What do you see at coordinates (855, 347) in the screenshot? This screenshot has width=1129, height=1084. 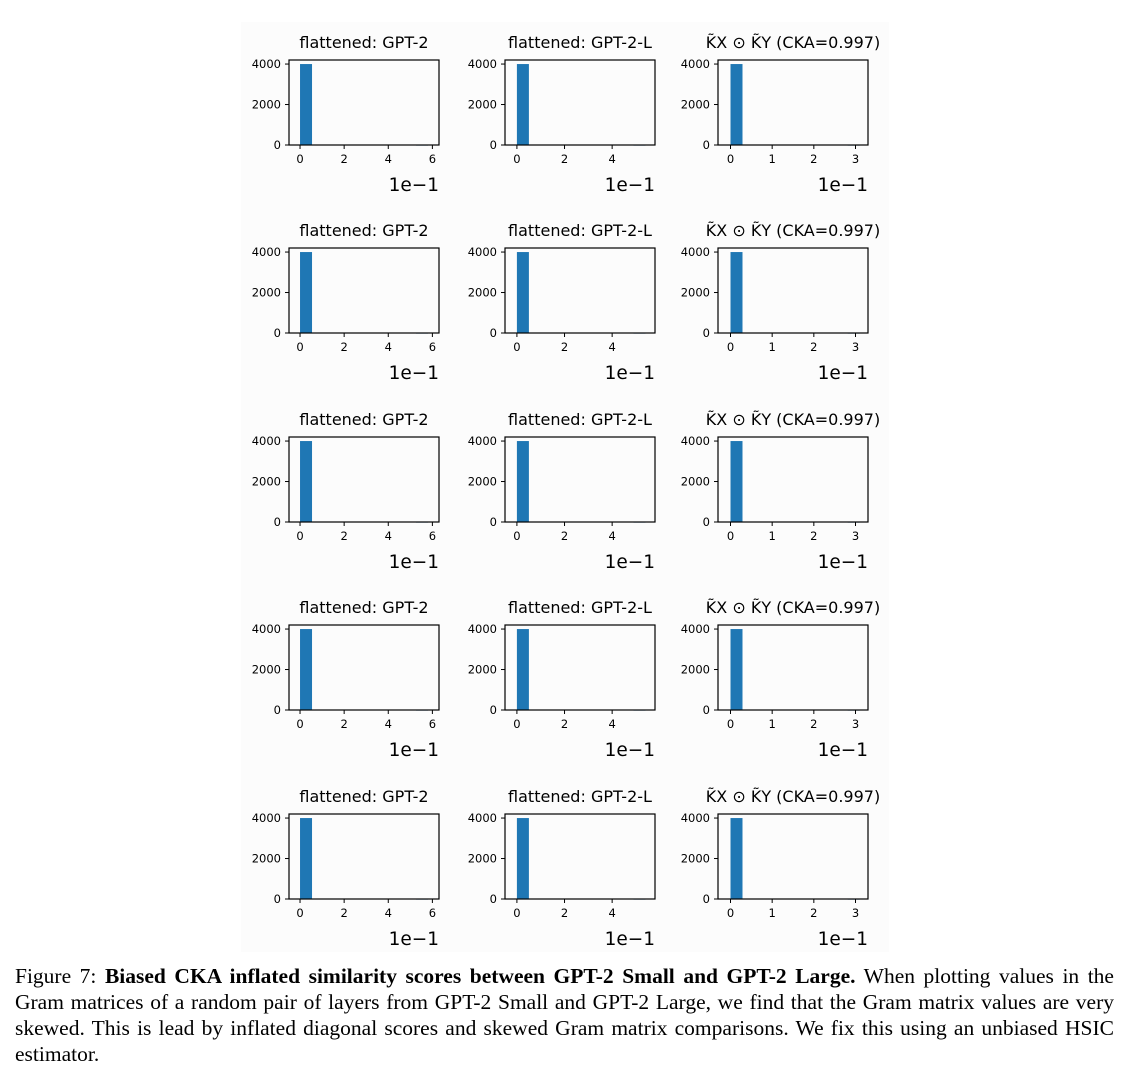 I see `x-tick-label: 3` at bounding box center [855, 347].